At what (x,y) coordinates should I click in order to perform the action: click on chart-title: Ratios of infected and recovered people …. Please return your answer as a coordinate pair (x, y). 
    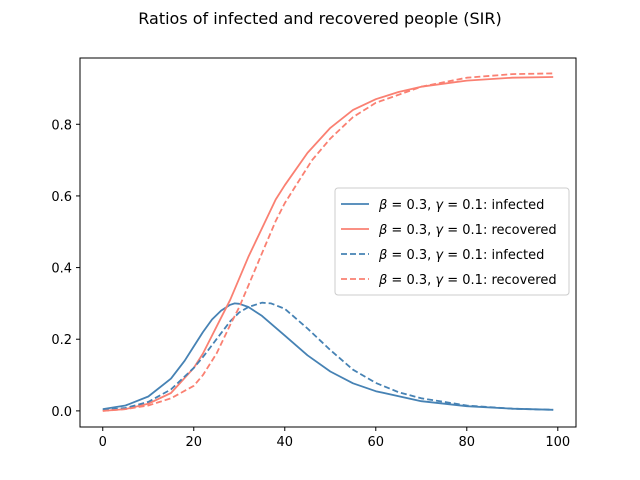
    Looking at the image, I should click on (320, 18).